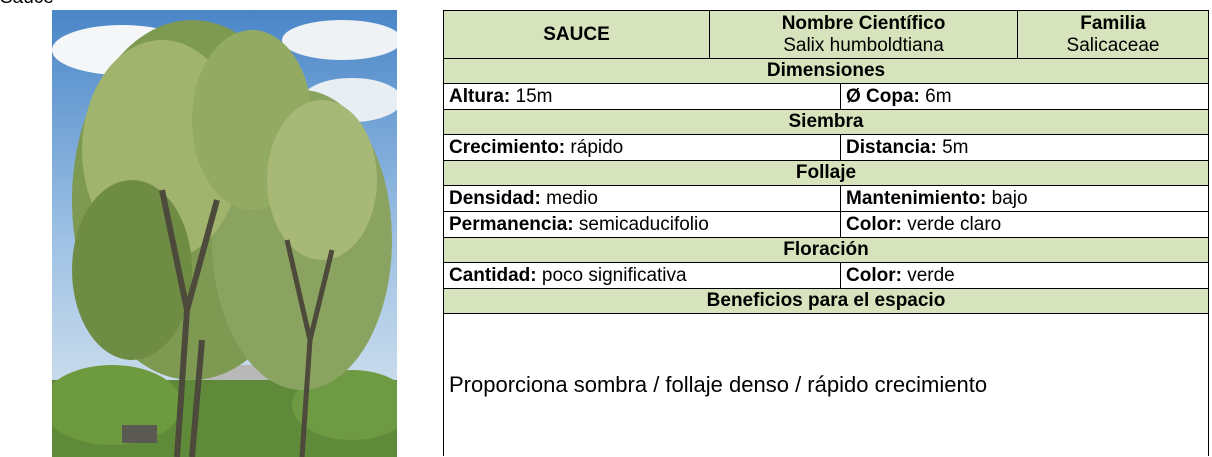 This screenshot has height=457, width=1212. I want to click on field-label: Crecimiento:, so click(507, 147).